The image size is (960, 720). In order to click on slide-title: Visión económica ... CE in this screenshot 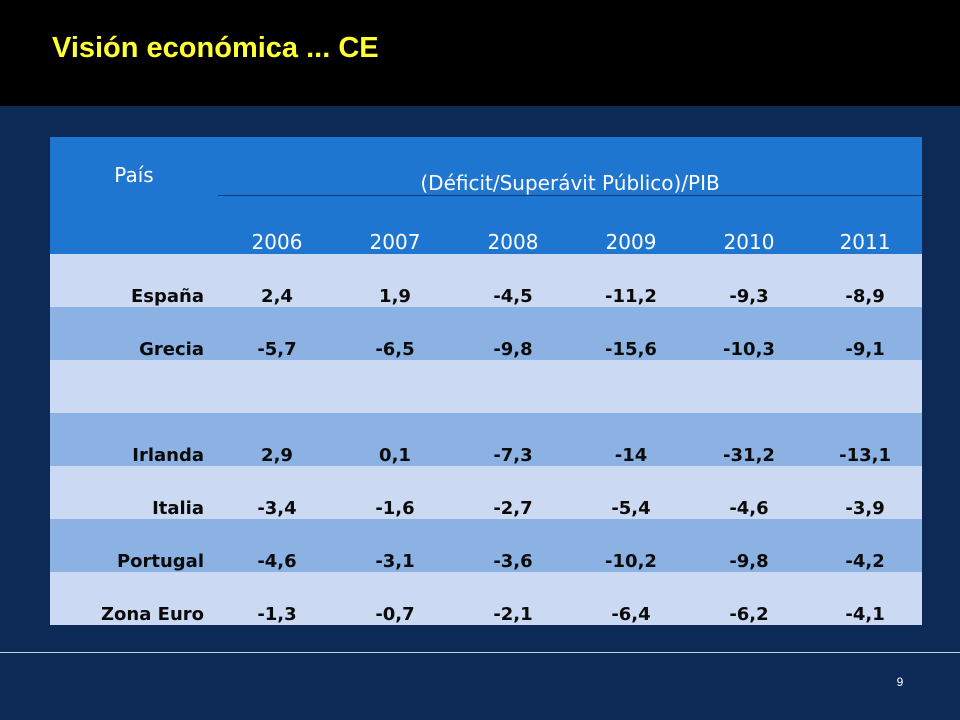, I will do `click(215, 48)`.